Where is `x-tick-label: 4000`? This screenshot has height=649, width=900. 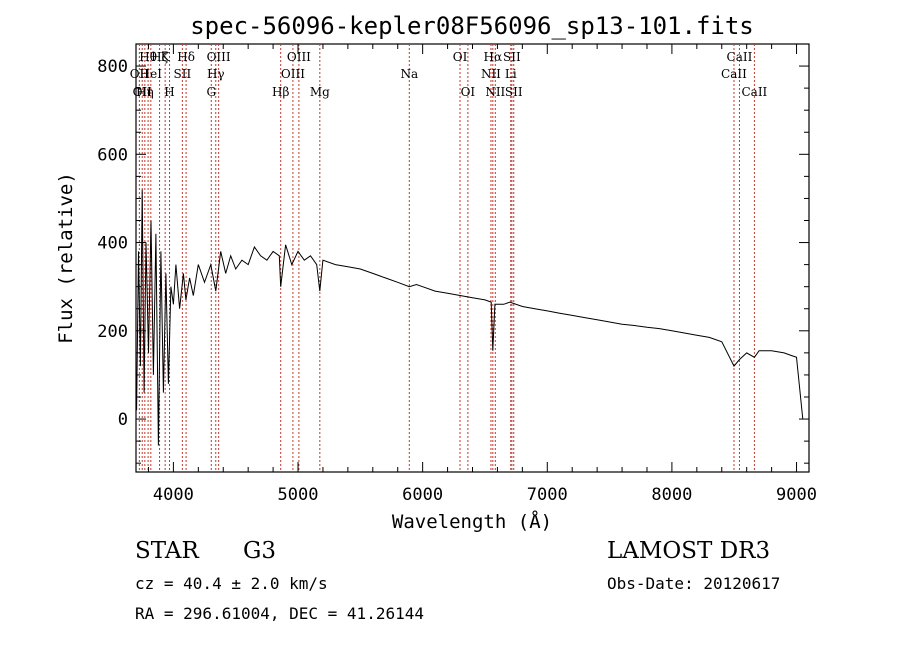
x-tick-label: 4000 is located at coordinates (173, 495).